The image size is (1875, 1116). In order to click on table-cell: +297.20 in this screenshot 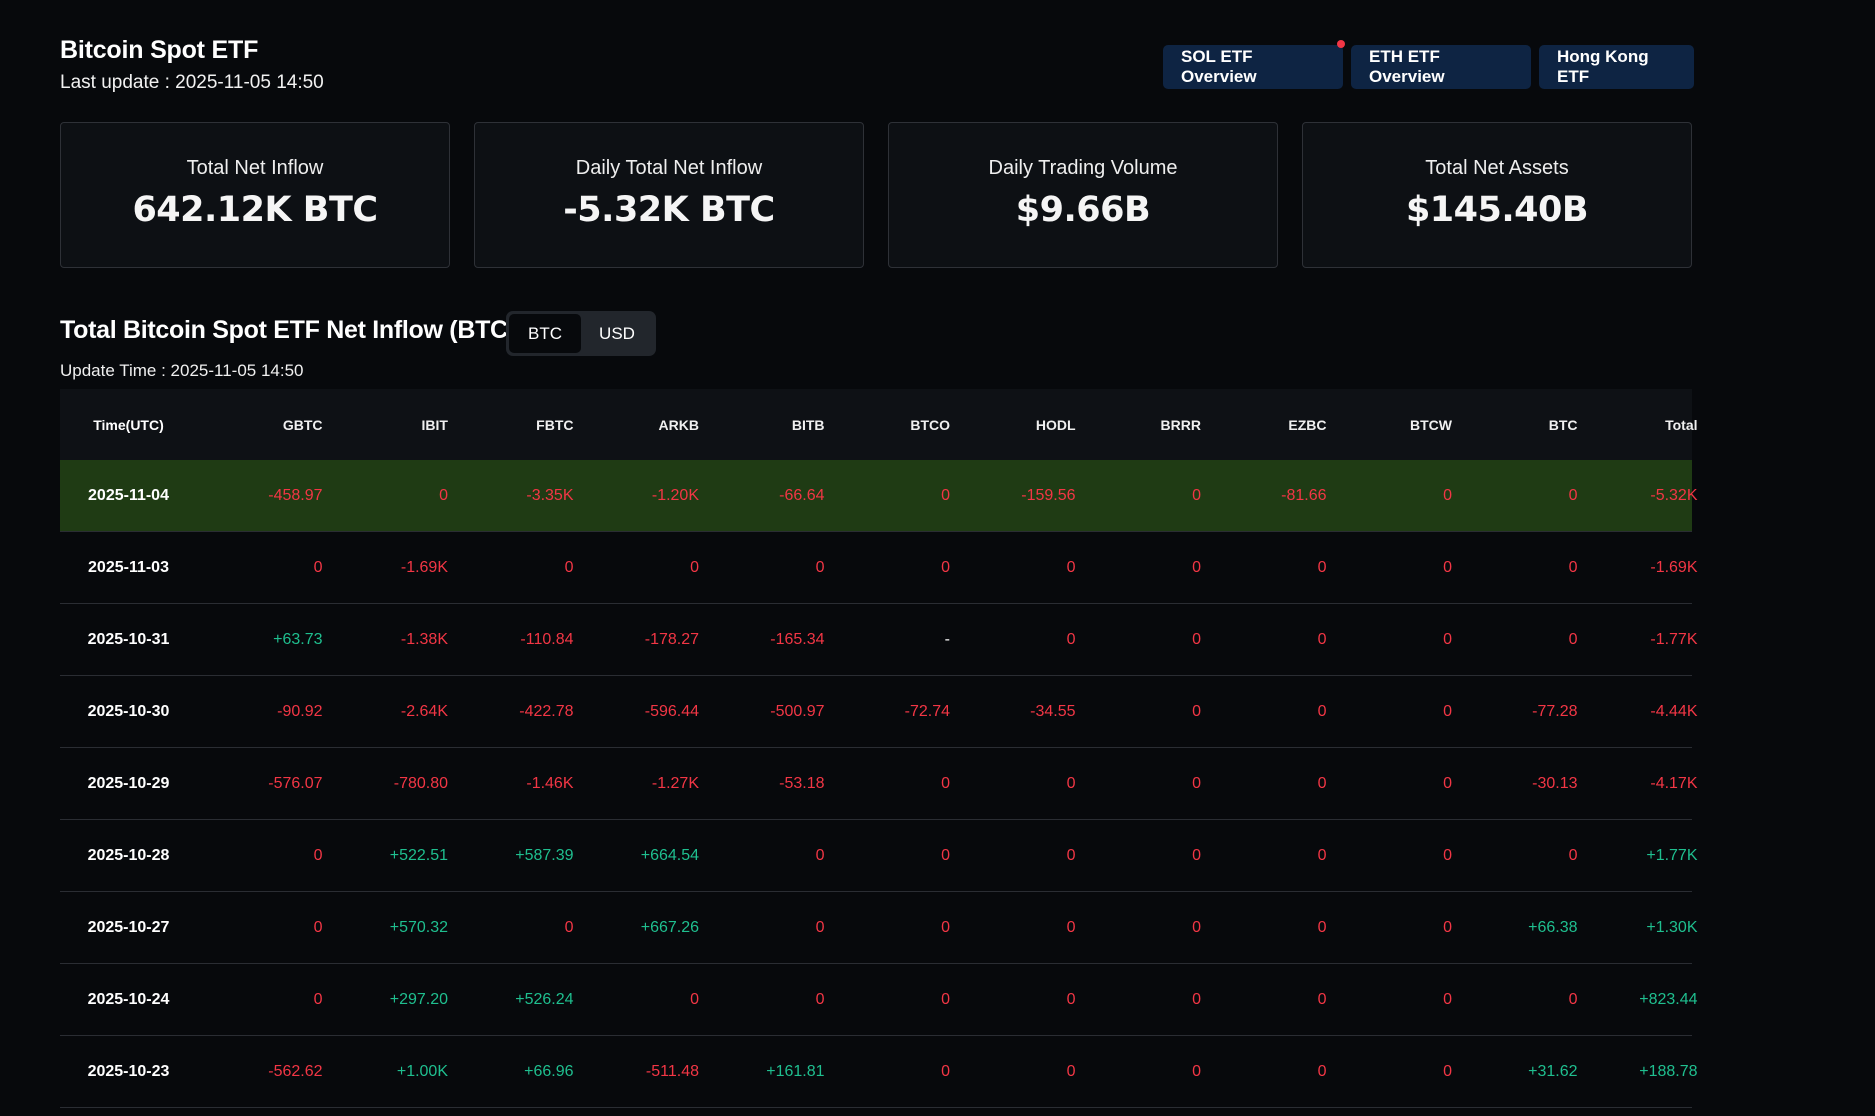, I will do `click(418, 999)`.